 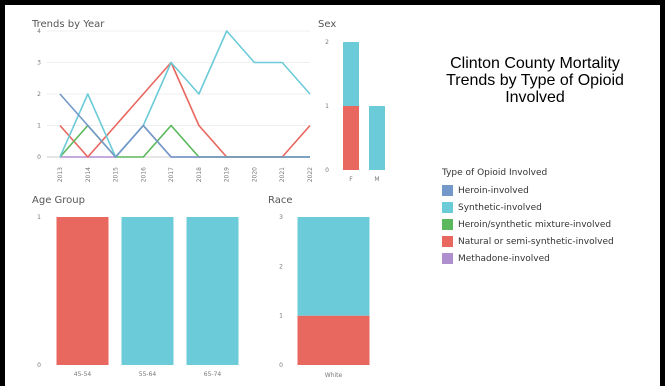 What do you see at coordinates (535, 97) in the screenshot?
I see `title-line-3: Involved` at bounding box center [535, 97].